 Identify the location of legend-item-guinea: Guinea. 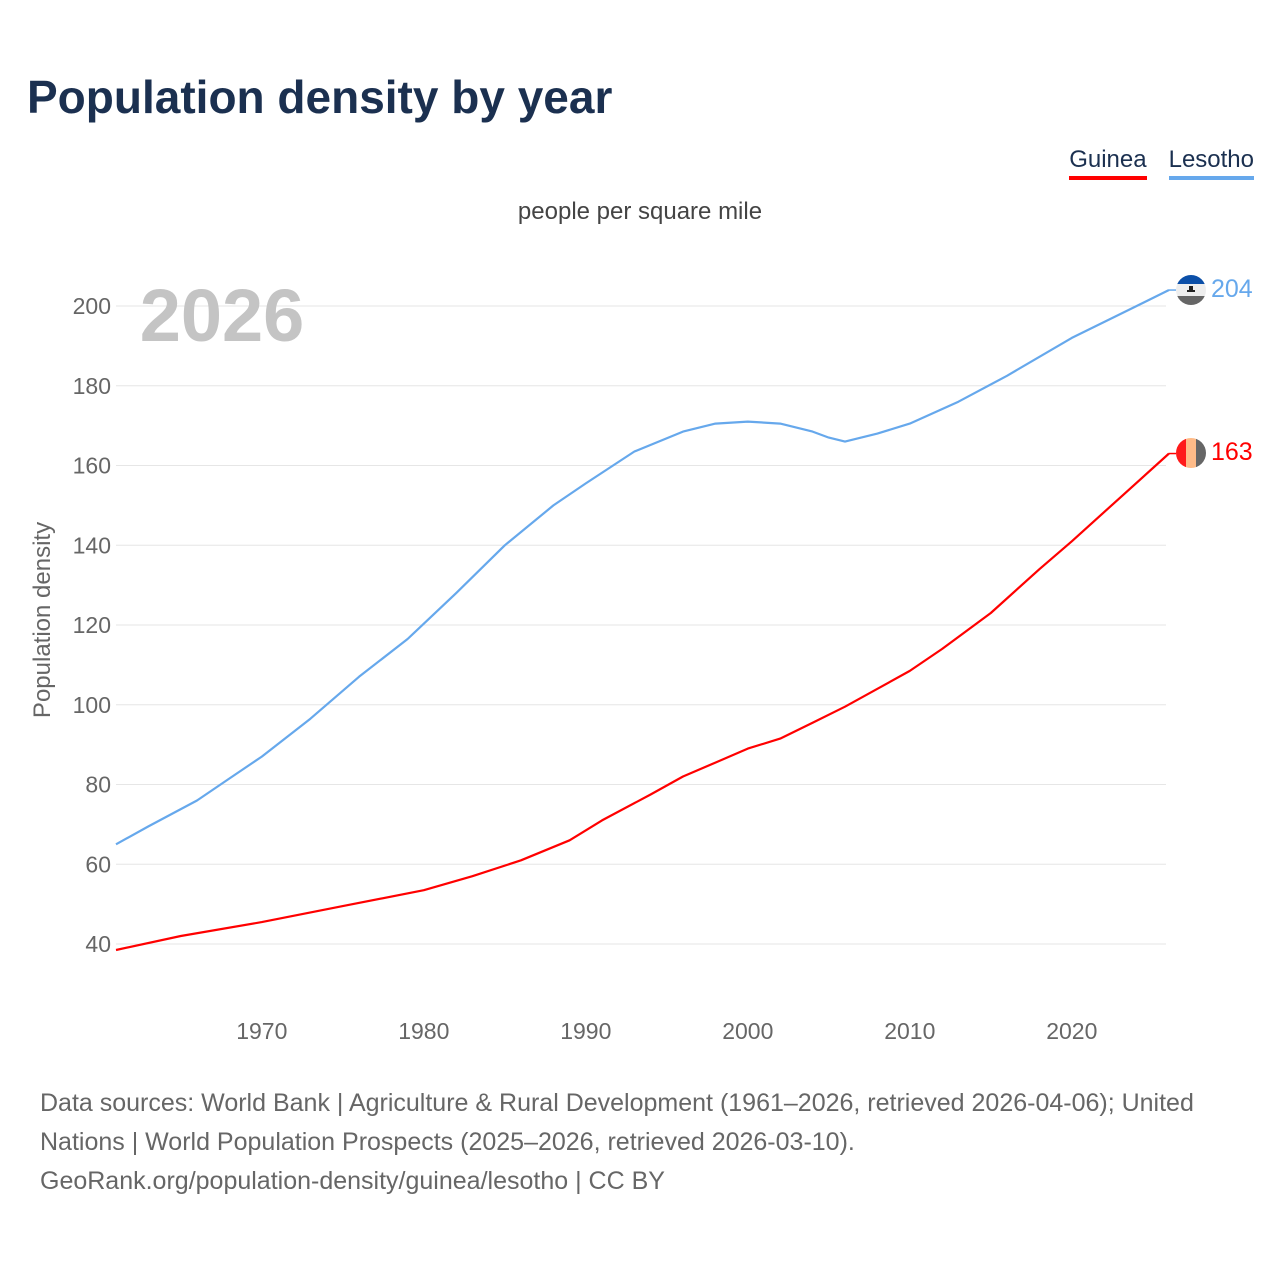
(1108, 163).